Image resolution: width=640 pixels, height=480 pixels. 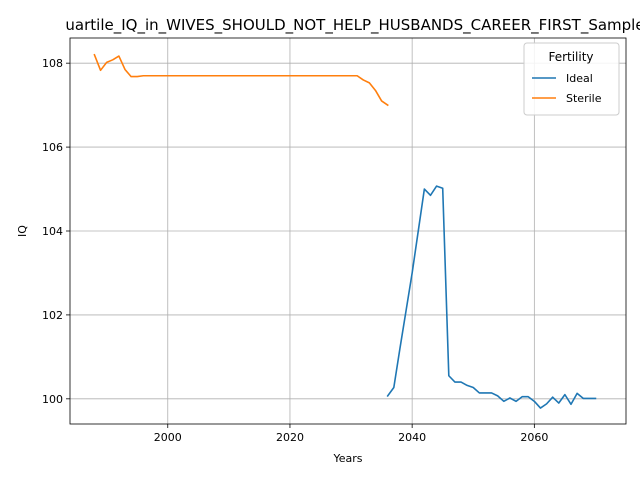 What do you see at coordinates (52, 231) in the screenshot?
I see `y-tick-label: 104` at bounding box center [52, 231].